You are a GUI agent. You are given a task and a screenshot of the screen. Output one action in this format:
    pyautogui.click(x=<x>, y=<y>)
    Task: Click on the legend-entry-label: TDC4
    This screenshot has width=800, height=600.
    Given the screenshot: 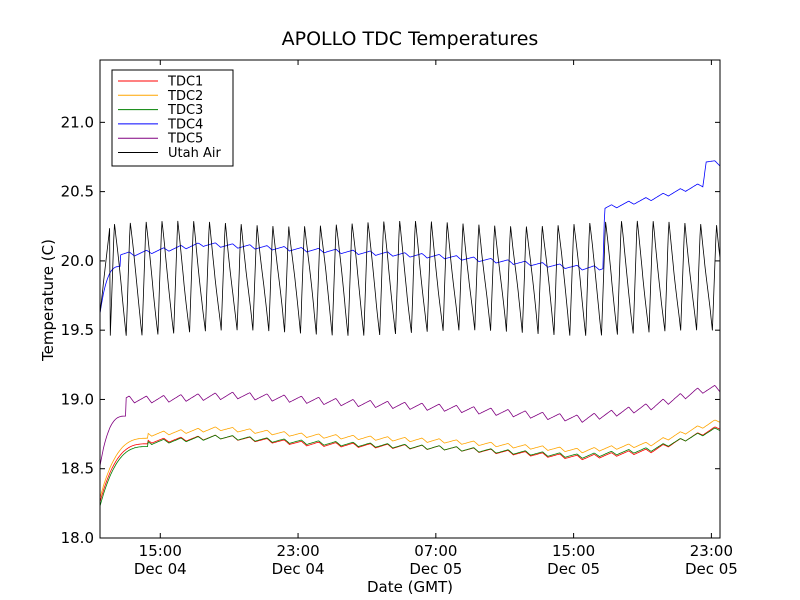 What is the action you would take?
    pyautogui.click(x=185, y=124)
    